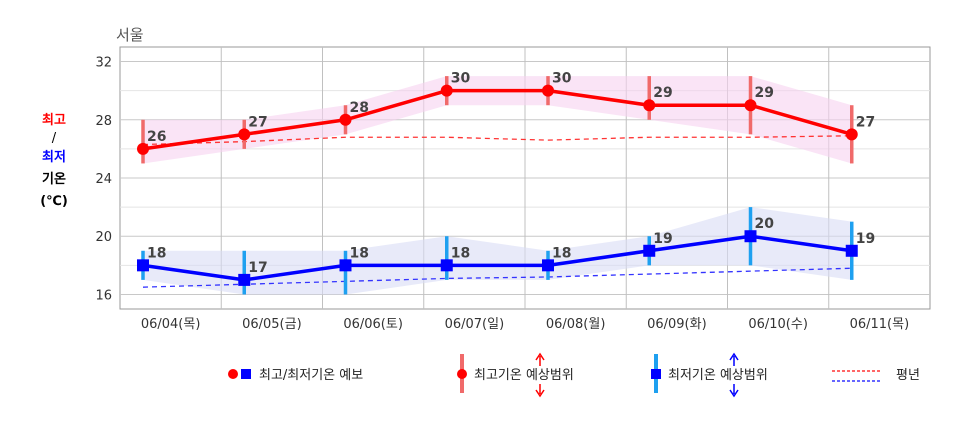 The height and width of the screenshot is (425, 970). Describe the element at coordinates (54, 201) in the screenshot. I see `y-label-unit: (℃)` at that location.